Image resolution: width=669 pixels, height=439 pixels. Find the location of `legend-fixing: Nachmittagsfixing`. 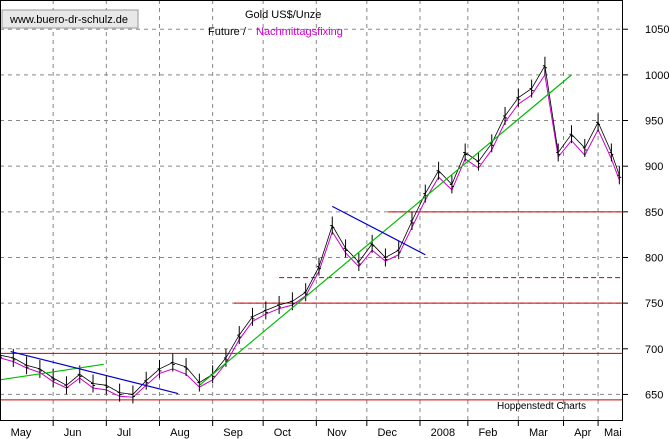

legend-fixing: Nachmittagsfixing is located at coordinates (299, 32).